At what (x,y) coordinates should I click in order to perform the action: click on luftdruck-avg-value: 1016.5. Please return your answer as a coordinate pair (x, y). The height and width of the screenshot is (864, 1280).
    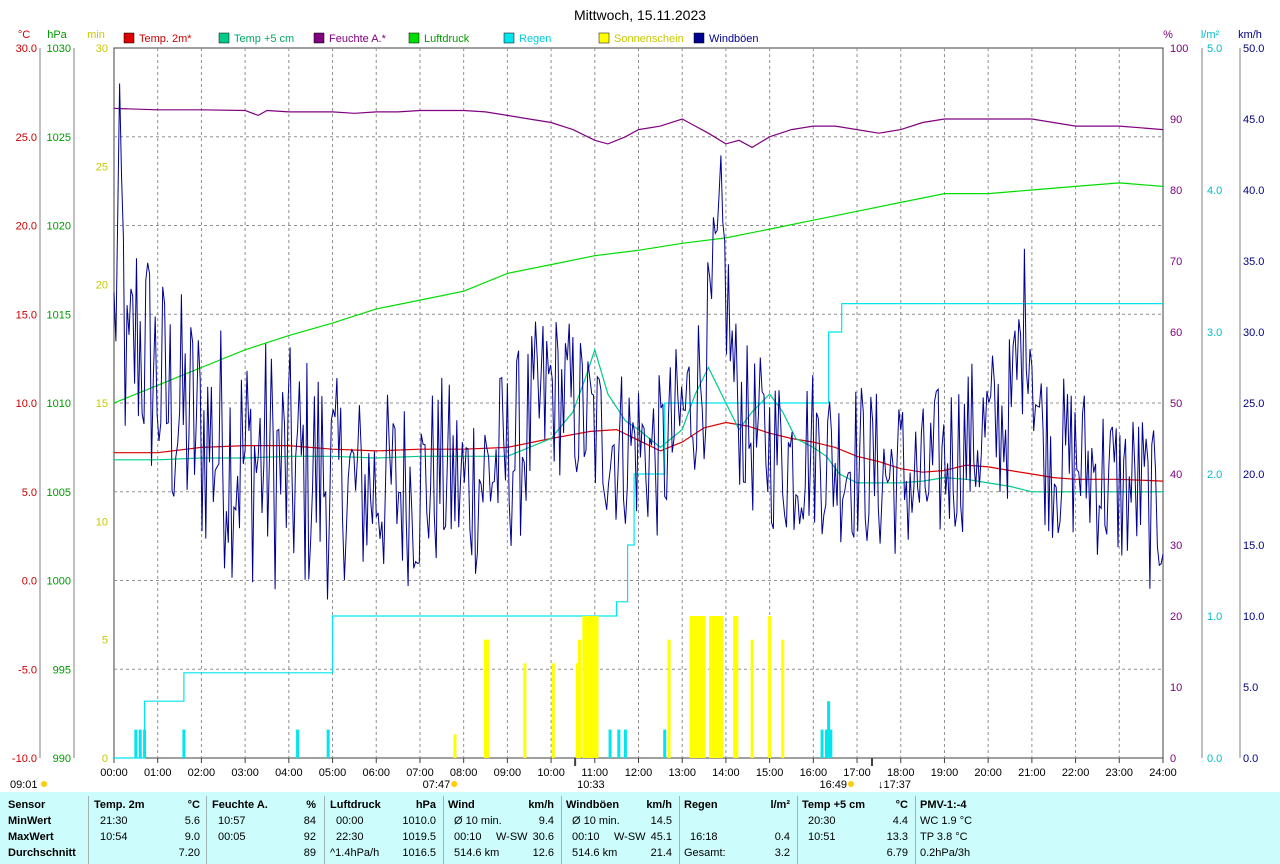
    Looking at the image, I should click on (419, 853).